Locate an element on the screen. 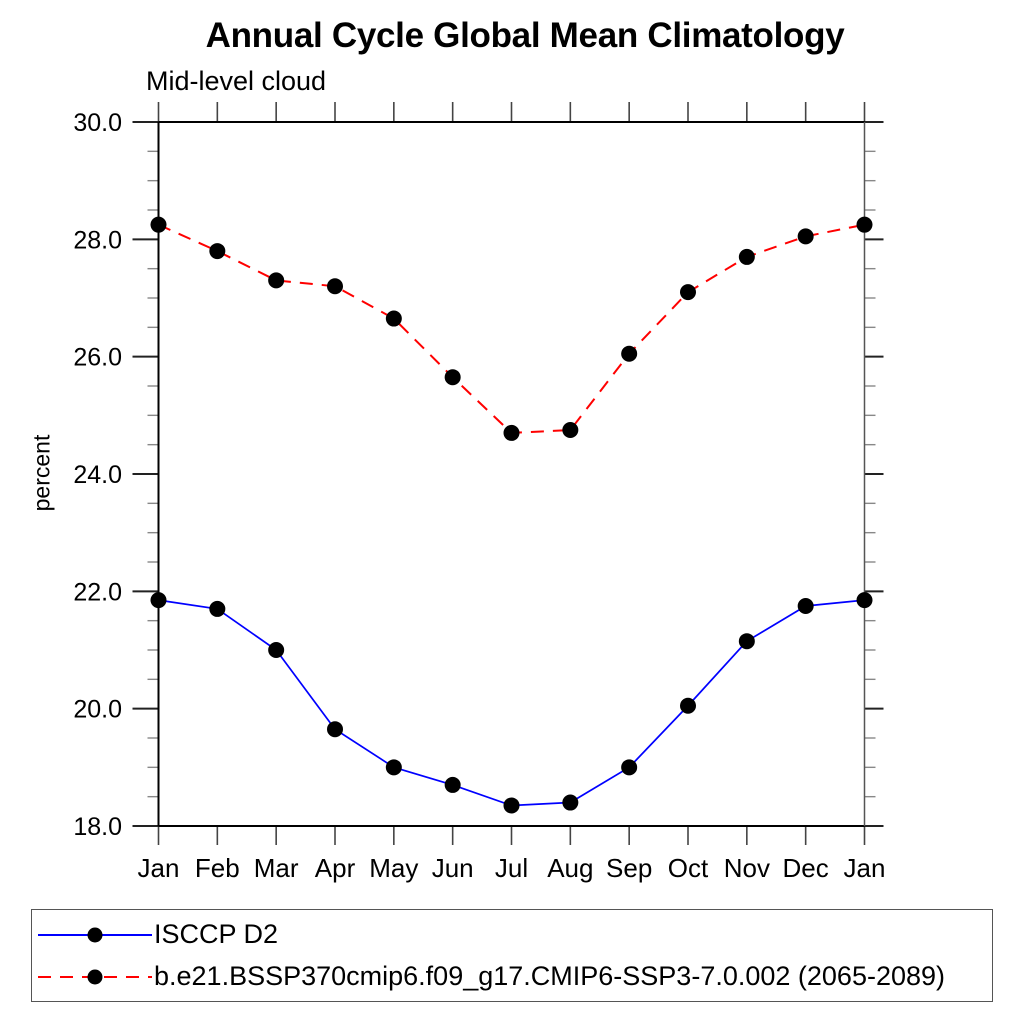 The height and width of the screenshot is (1024, 1024). x-ticks-top is located at coordinates (511, 112).